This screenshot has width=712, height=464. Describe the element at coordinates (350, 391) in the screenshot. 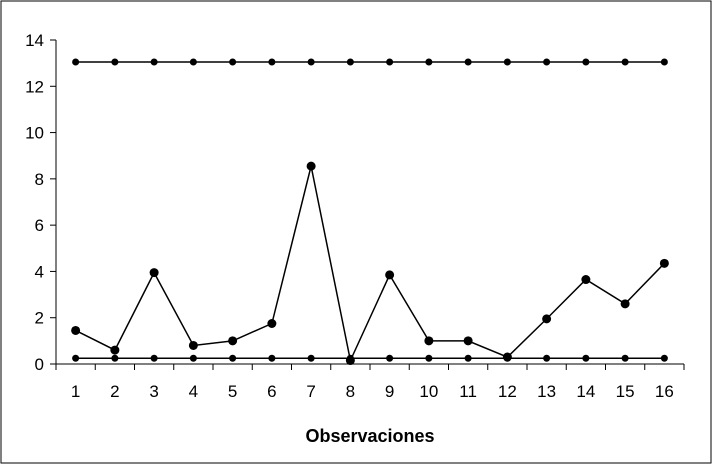

I see `x-tick-label: 8` at that location.